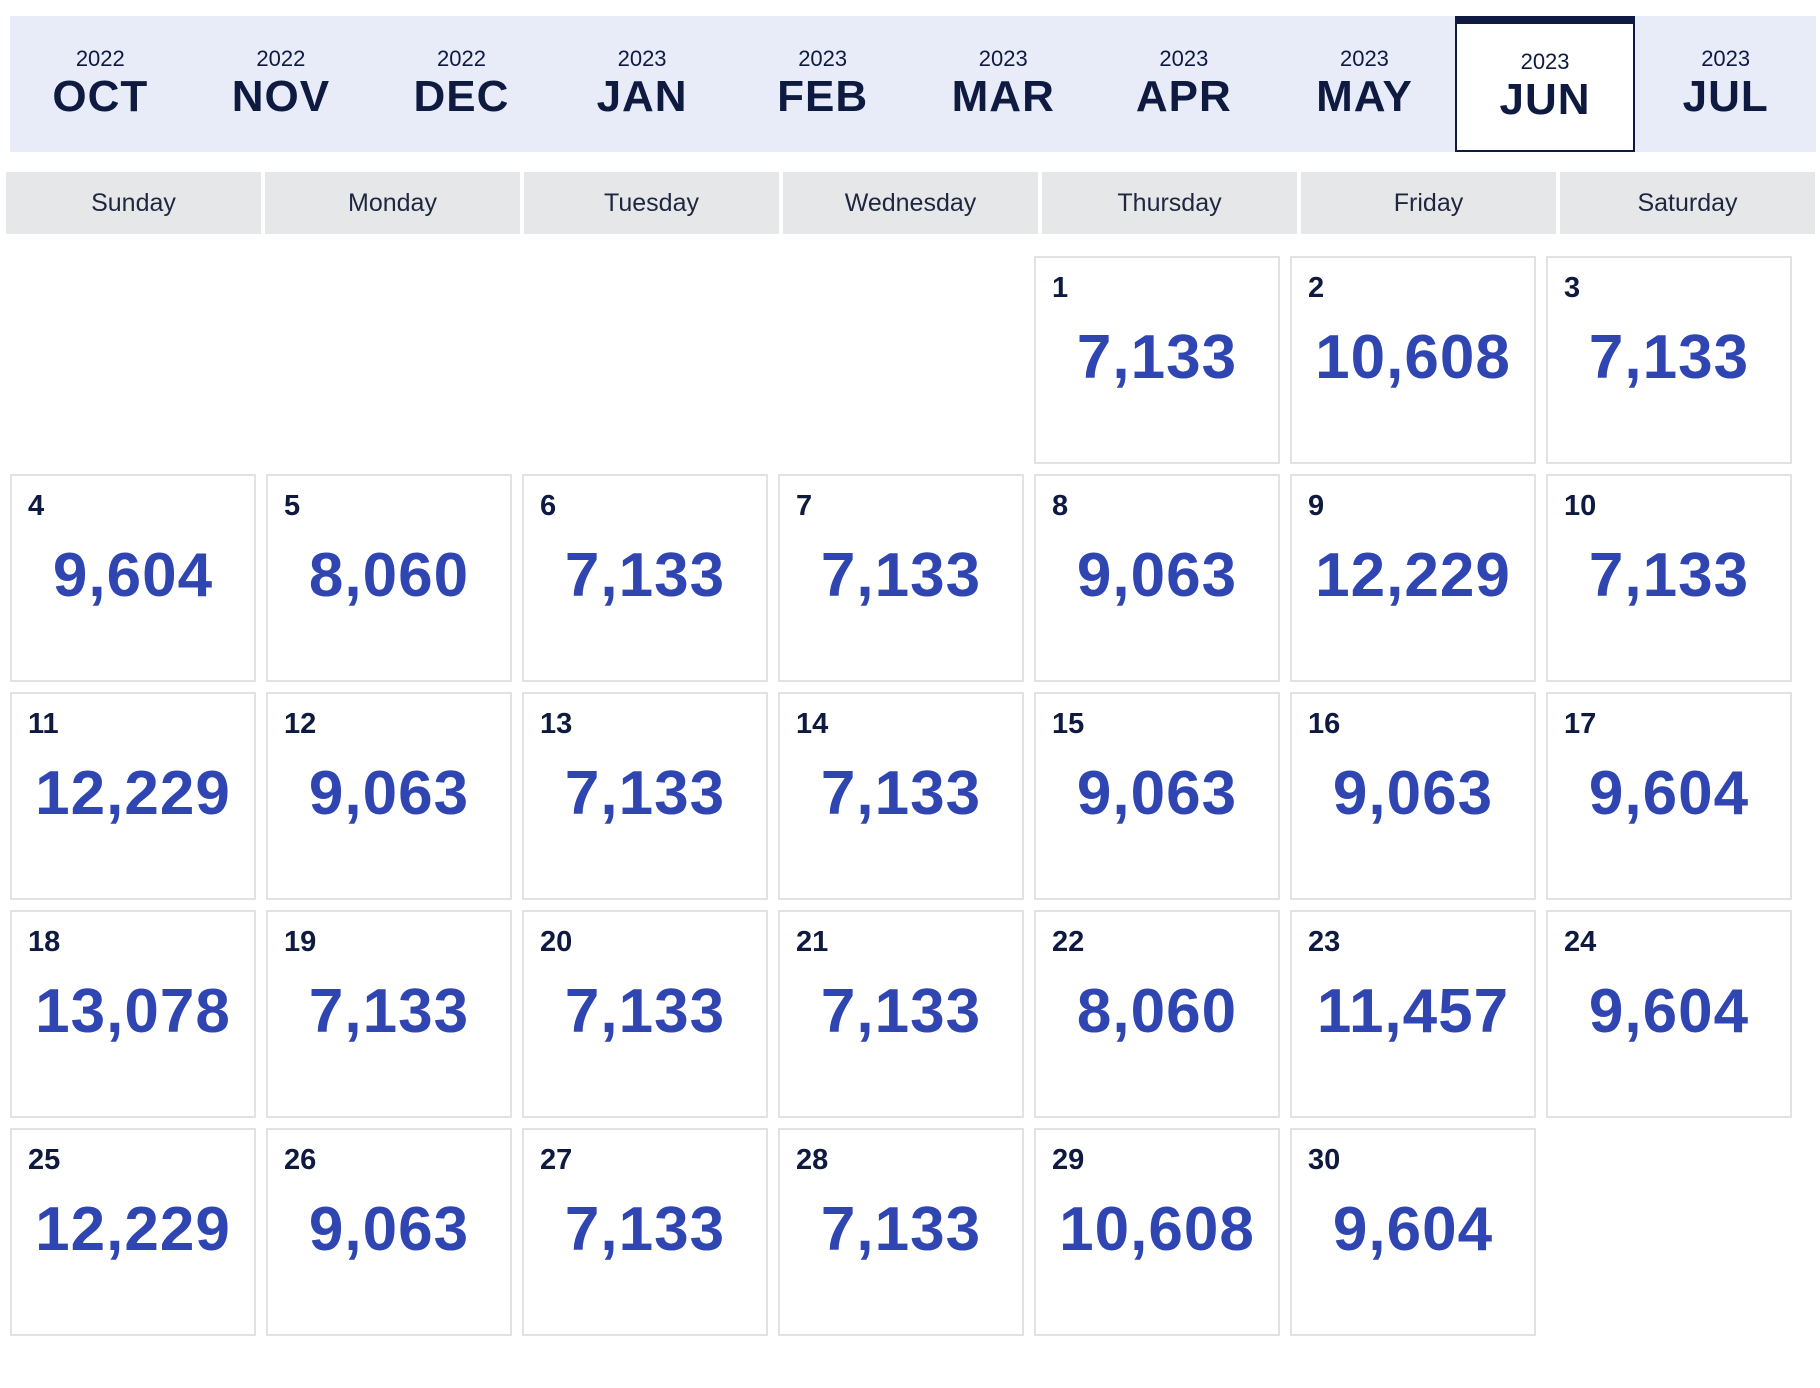 The width and height of the screenshot is (1820, 1388). I want to click on day-cell-11: 11 12,229, so click(133, 796).